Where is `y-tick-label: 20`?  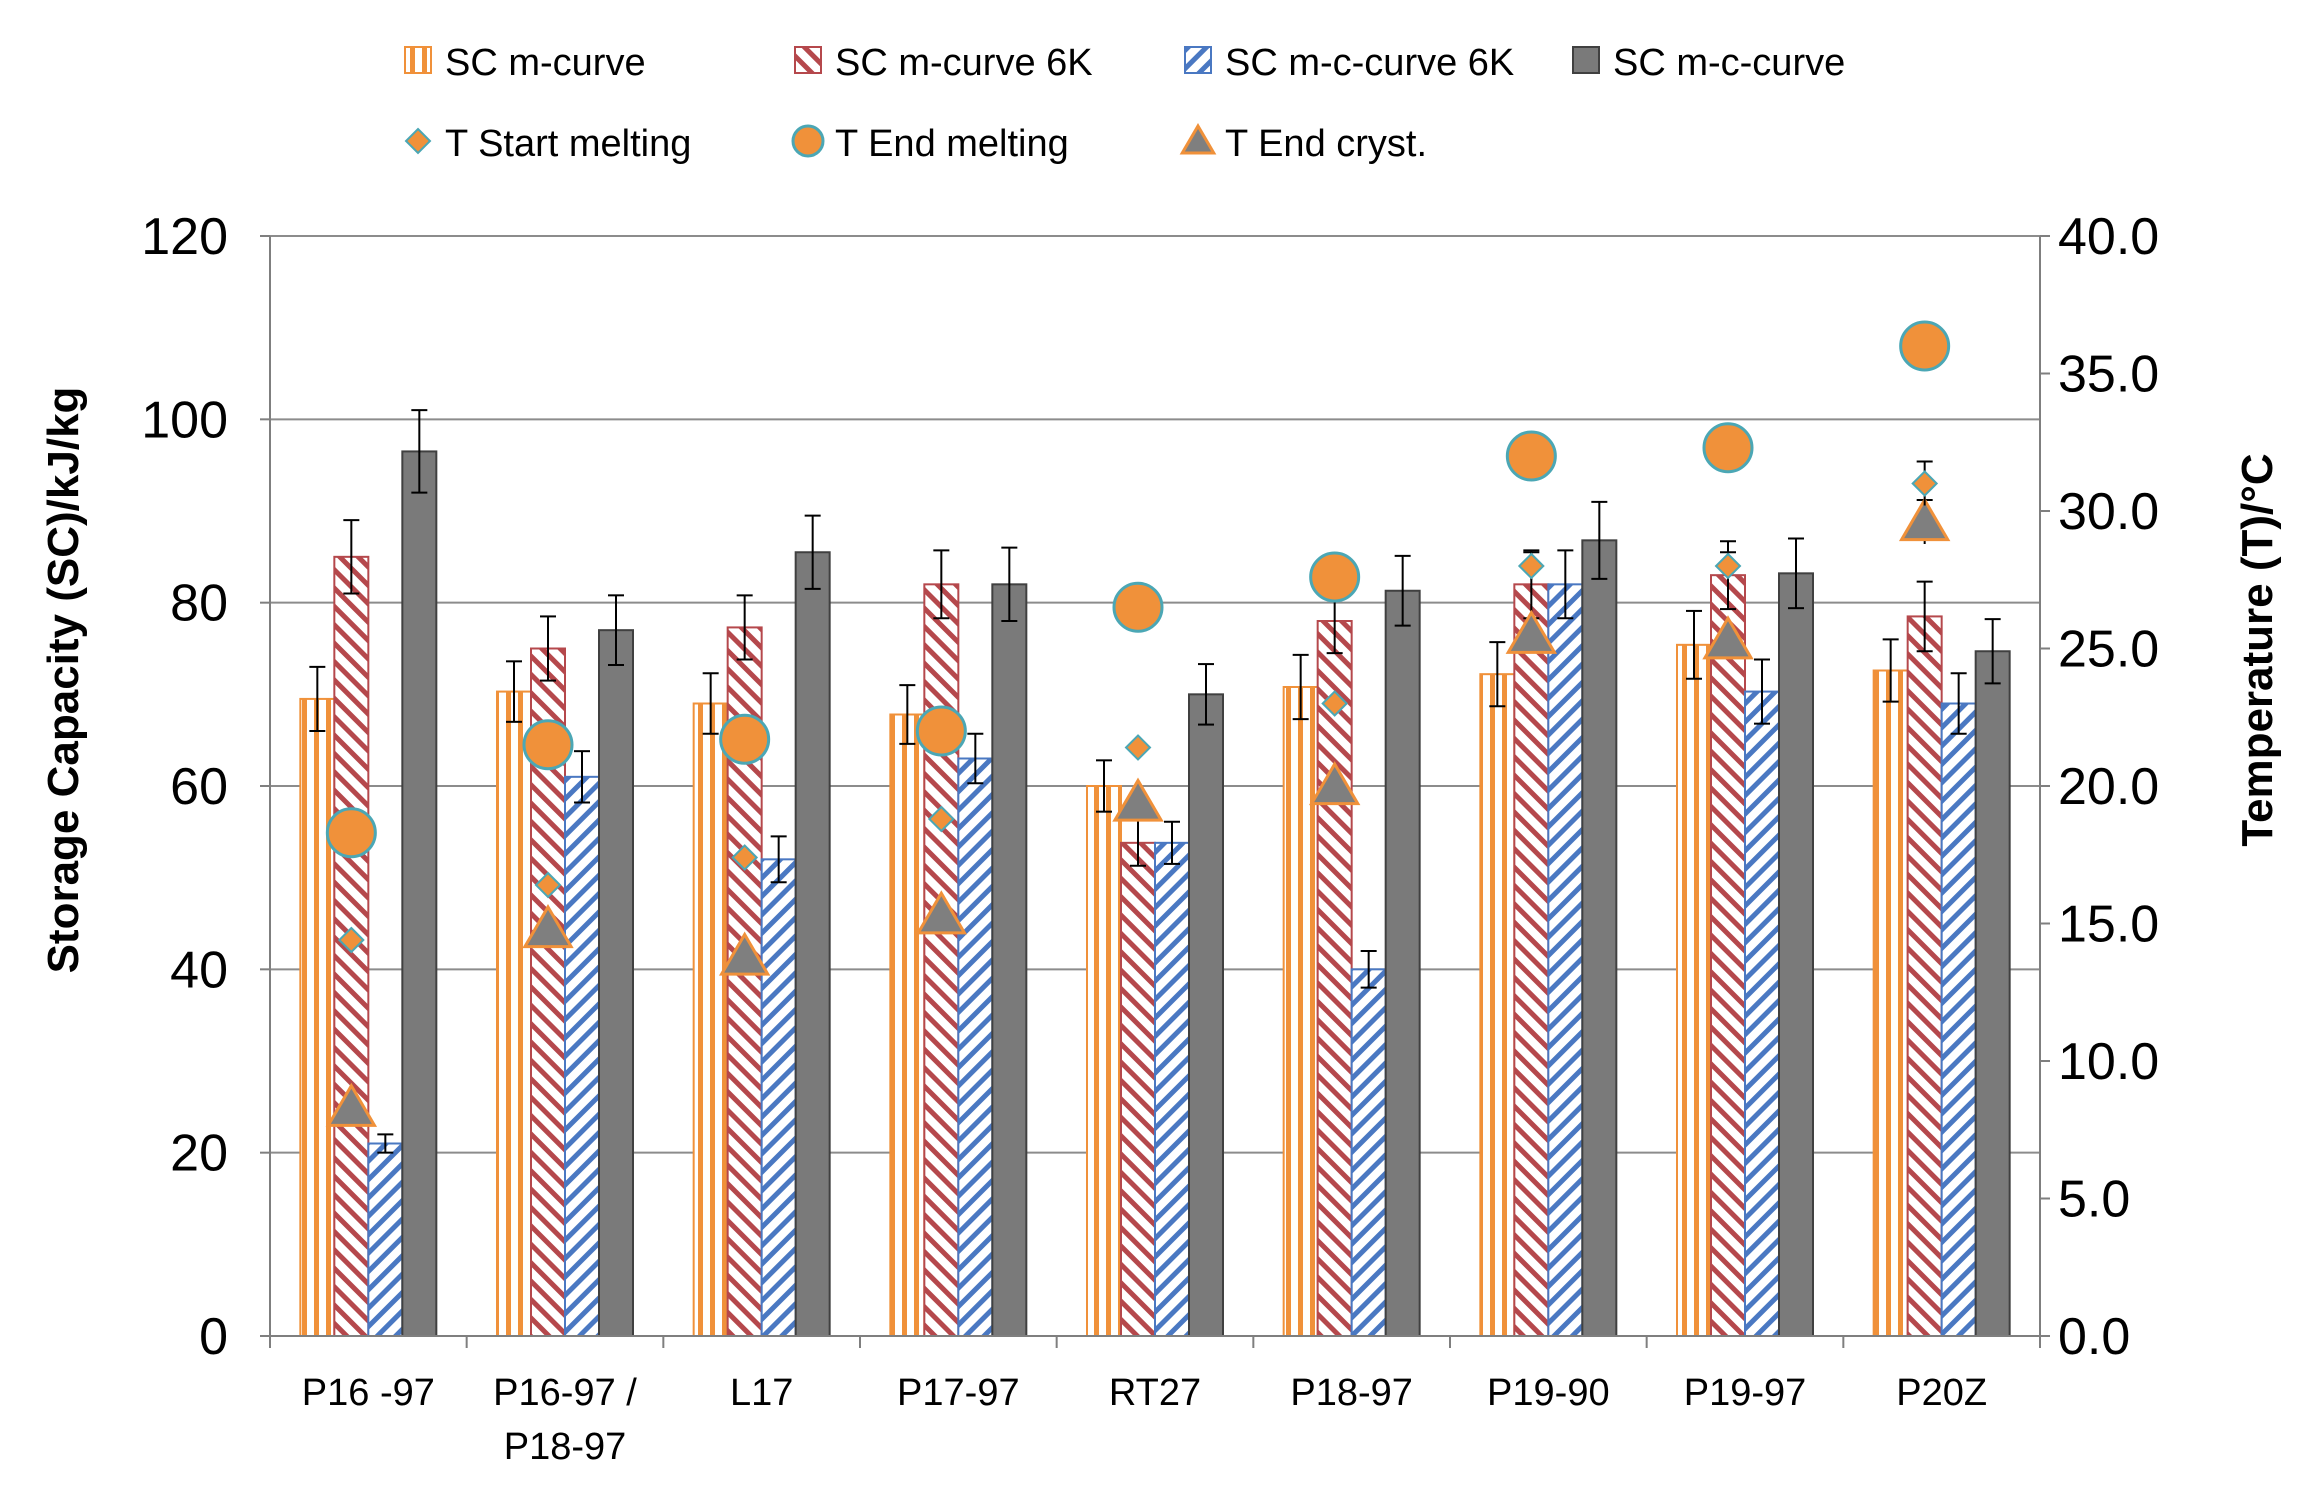 y-tick-label: 20 is located at coordinates (199, 1154).